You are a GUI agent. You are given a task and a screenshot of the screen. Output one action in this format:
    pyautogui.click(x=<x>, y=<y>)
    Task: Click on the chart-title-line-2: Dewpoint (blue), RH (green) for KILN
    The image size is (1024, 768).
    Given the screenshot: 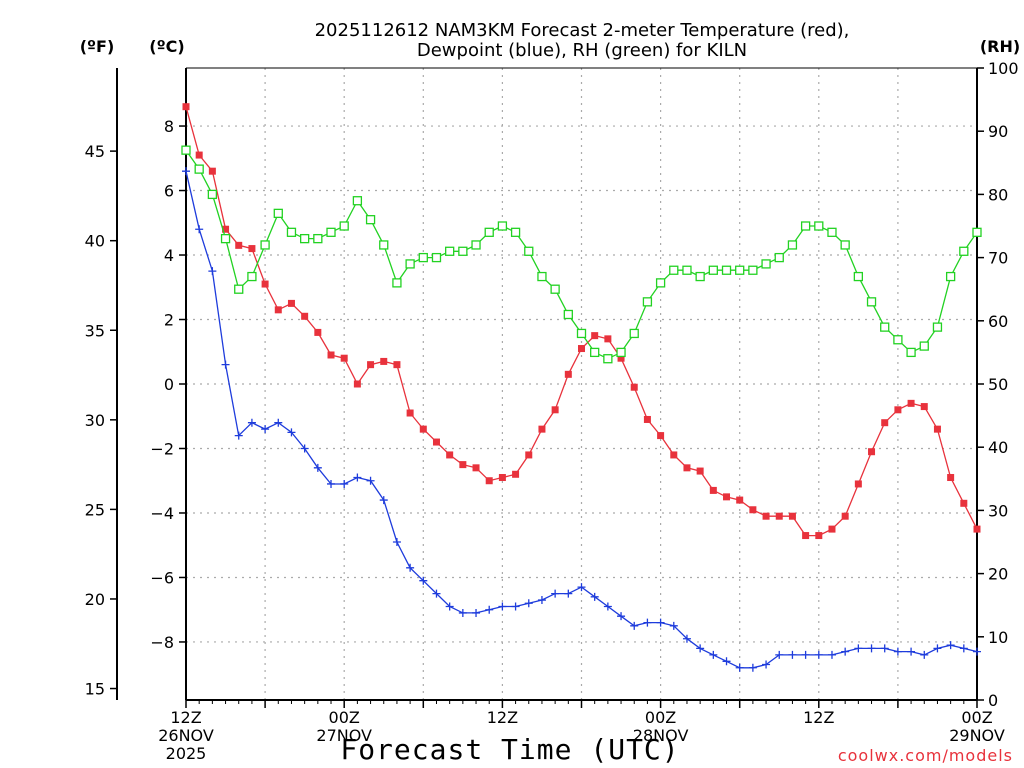 What is the action you would take?
    pyautogui.click(x=582, y=50)
    